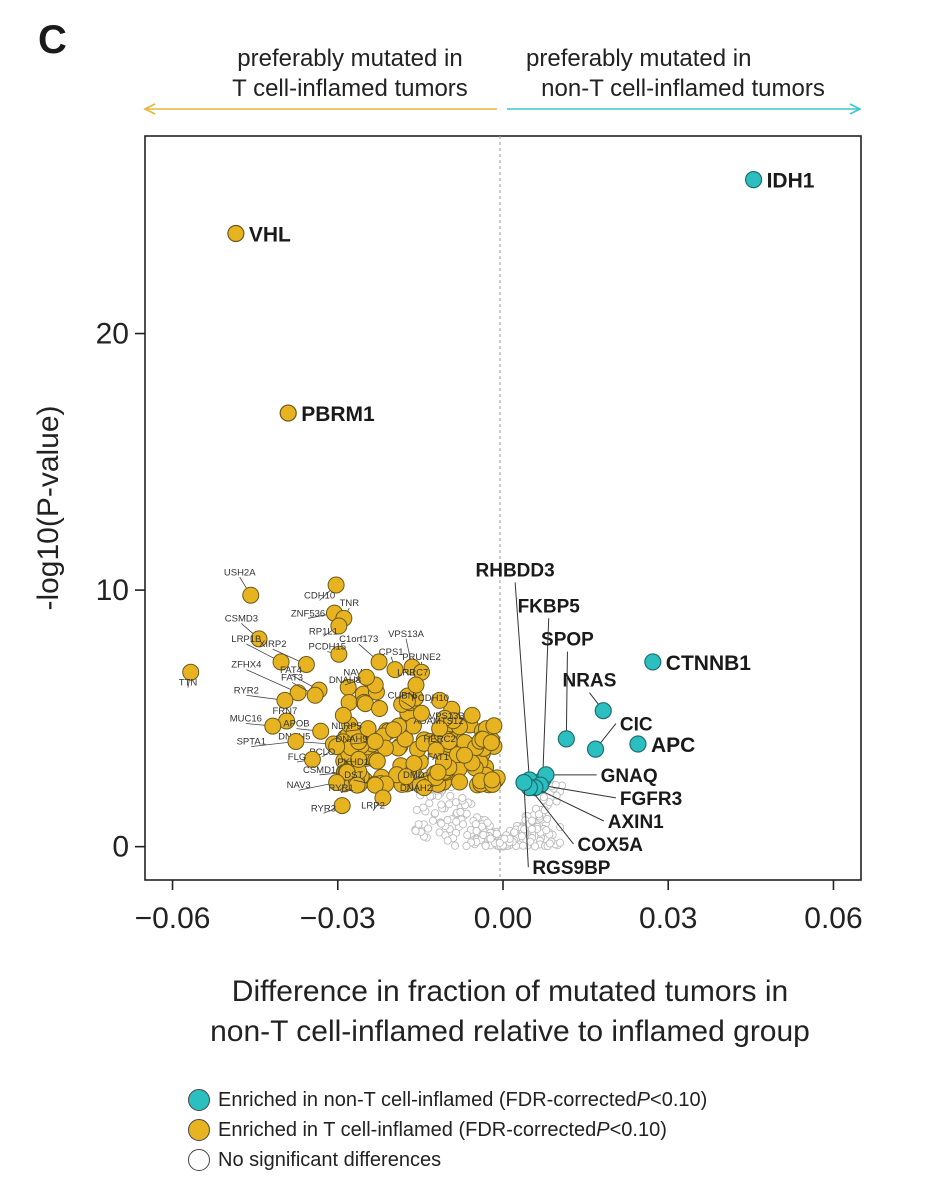 The height and width of the screenshot is (1200, 927). I want to click on gene-point-pclo, so click(337, 747).